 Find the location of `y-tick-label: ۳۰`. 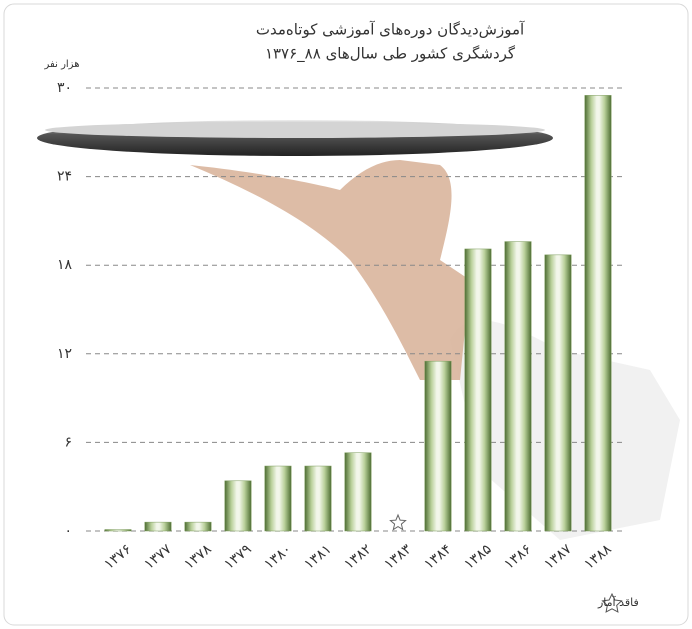

y-tick-label: ۳۰ is located at coordinates (64, 88).